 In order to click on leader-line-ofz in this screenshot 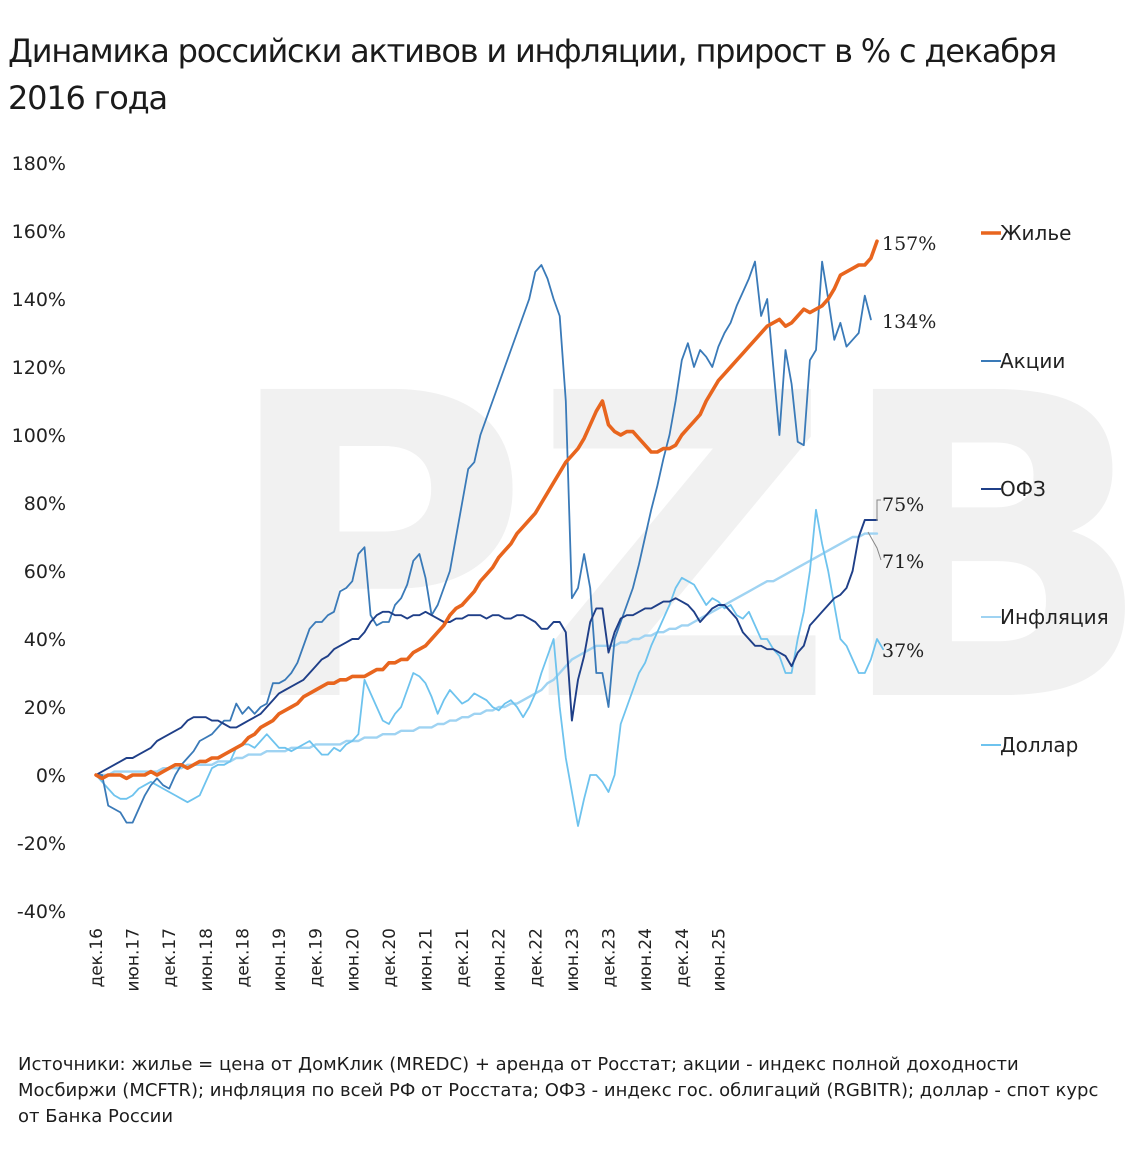, I will do `click(878, 510)`.